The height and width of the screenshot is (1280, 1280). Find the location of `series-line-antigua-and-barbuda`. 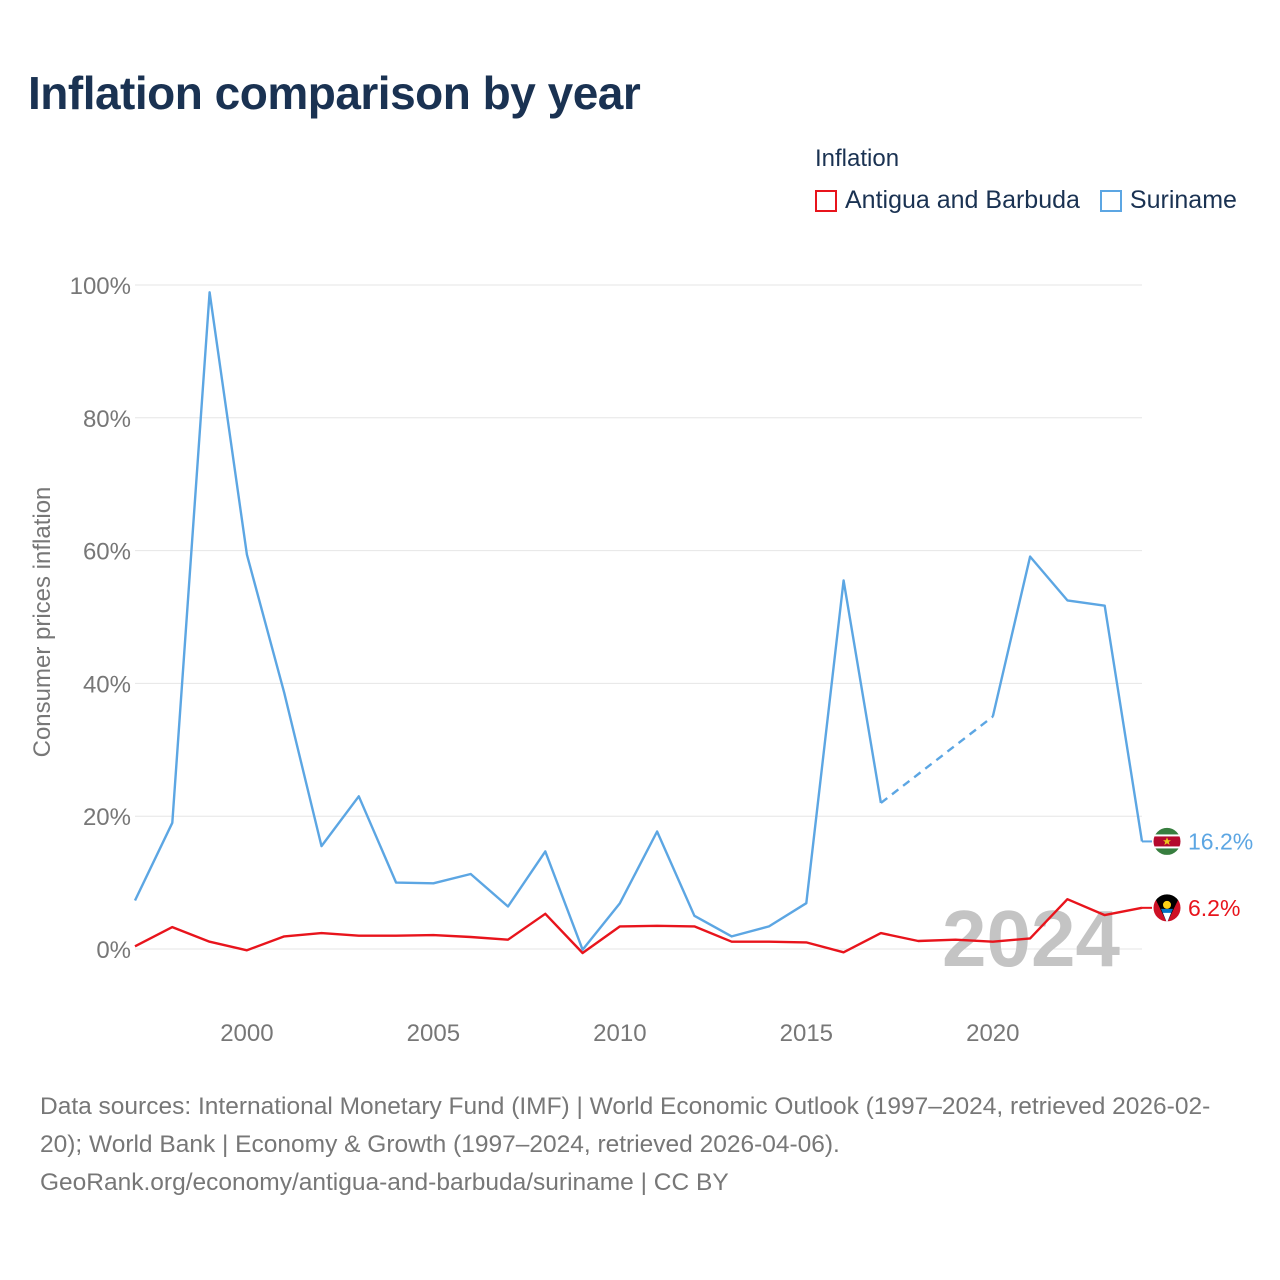

series-line-antigua-and-barbuda is located at coordinates (638, 926).